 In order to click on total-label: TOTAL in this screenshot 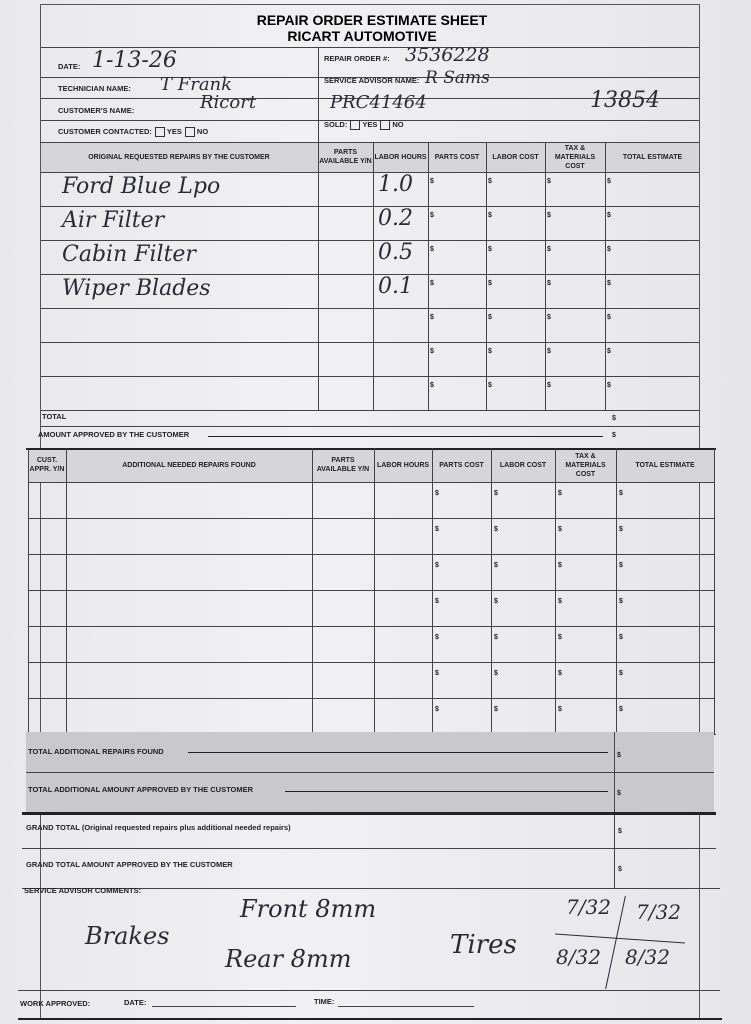, I will do `click(54, 416)`.